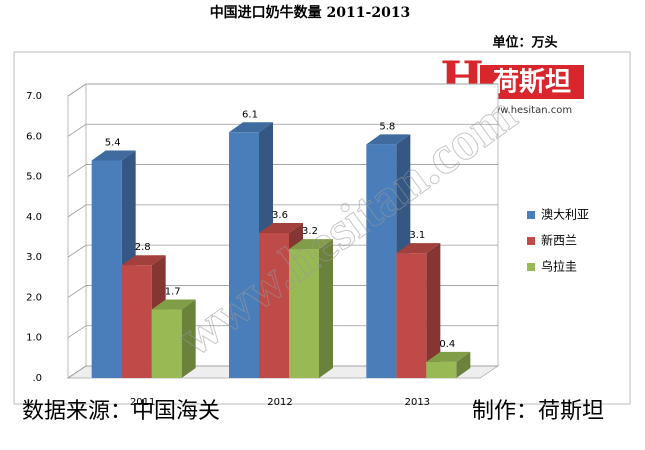 The width and height of the screenshot is (645, 450). I want to click on value-label: 5.4, so click(113, 142).